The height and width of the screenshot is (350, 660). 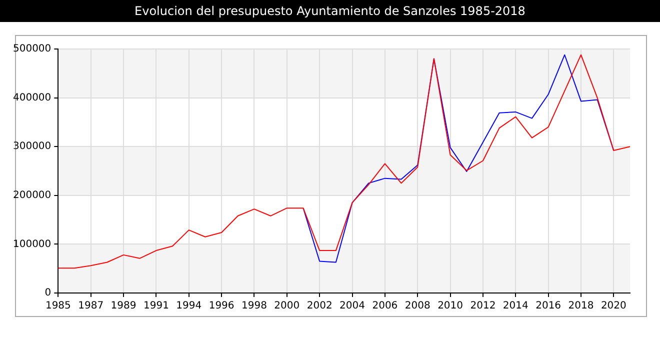 I want to click on x-tick-label: 2008, so click(x=417, y=306).